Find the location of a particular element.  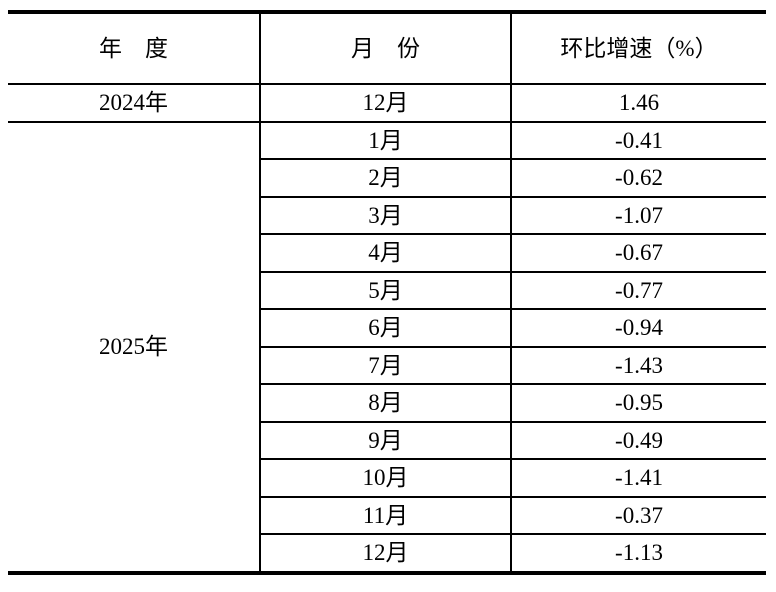

value-cell: -0.37 is located at coordinates (638, 515).